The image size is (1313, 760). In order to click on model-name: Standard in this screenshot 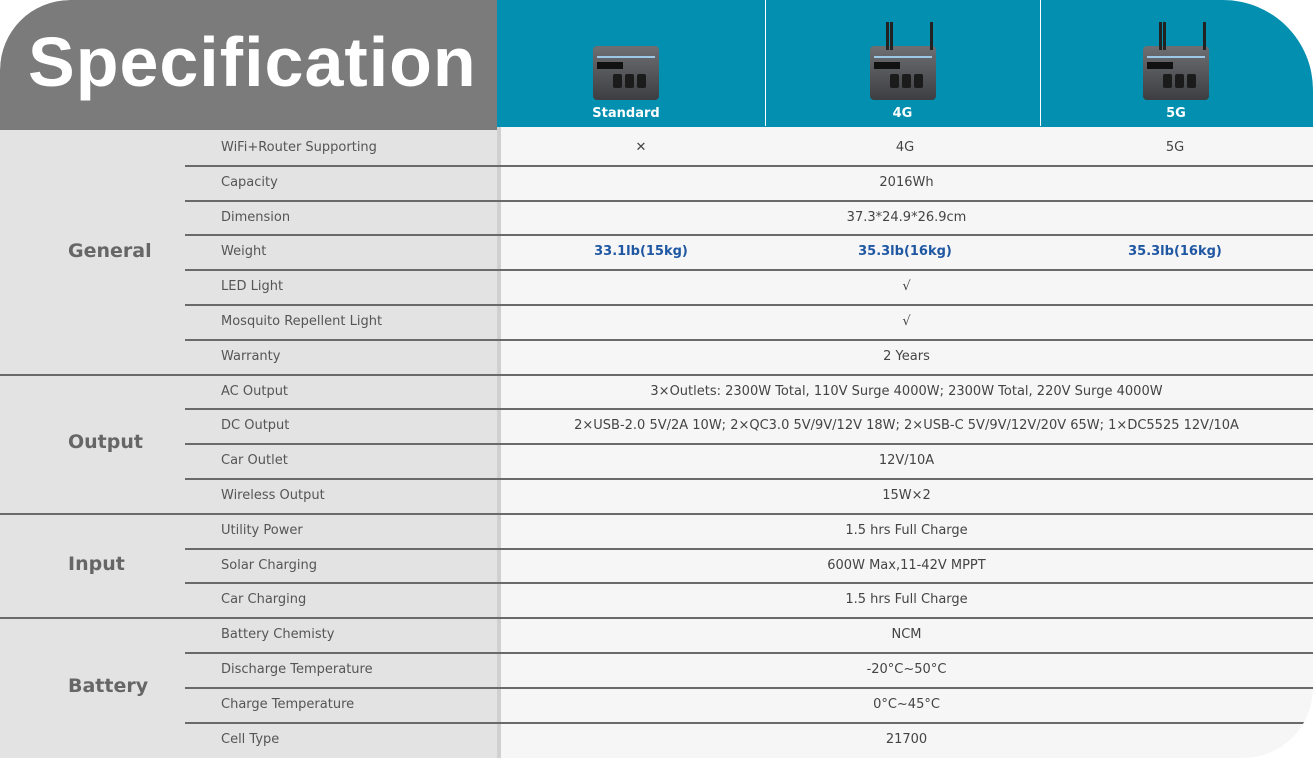, I will do `click(626, 113)`.